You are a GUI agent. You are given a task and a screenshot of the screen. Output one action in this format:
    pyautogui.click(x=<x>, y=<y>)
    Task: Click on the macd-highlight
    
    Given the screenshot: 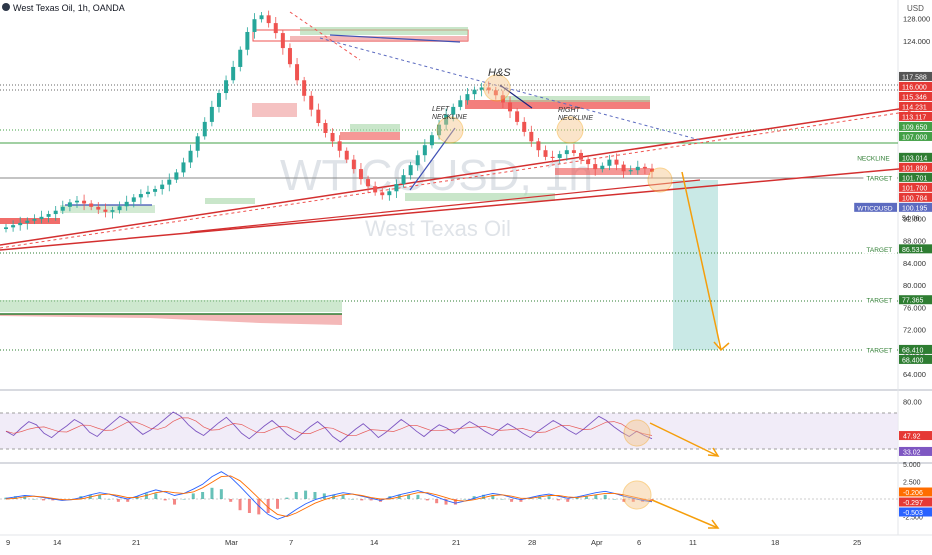 What is the action you would take?
    pyautogui.click(x=637, y=495)
    